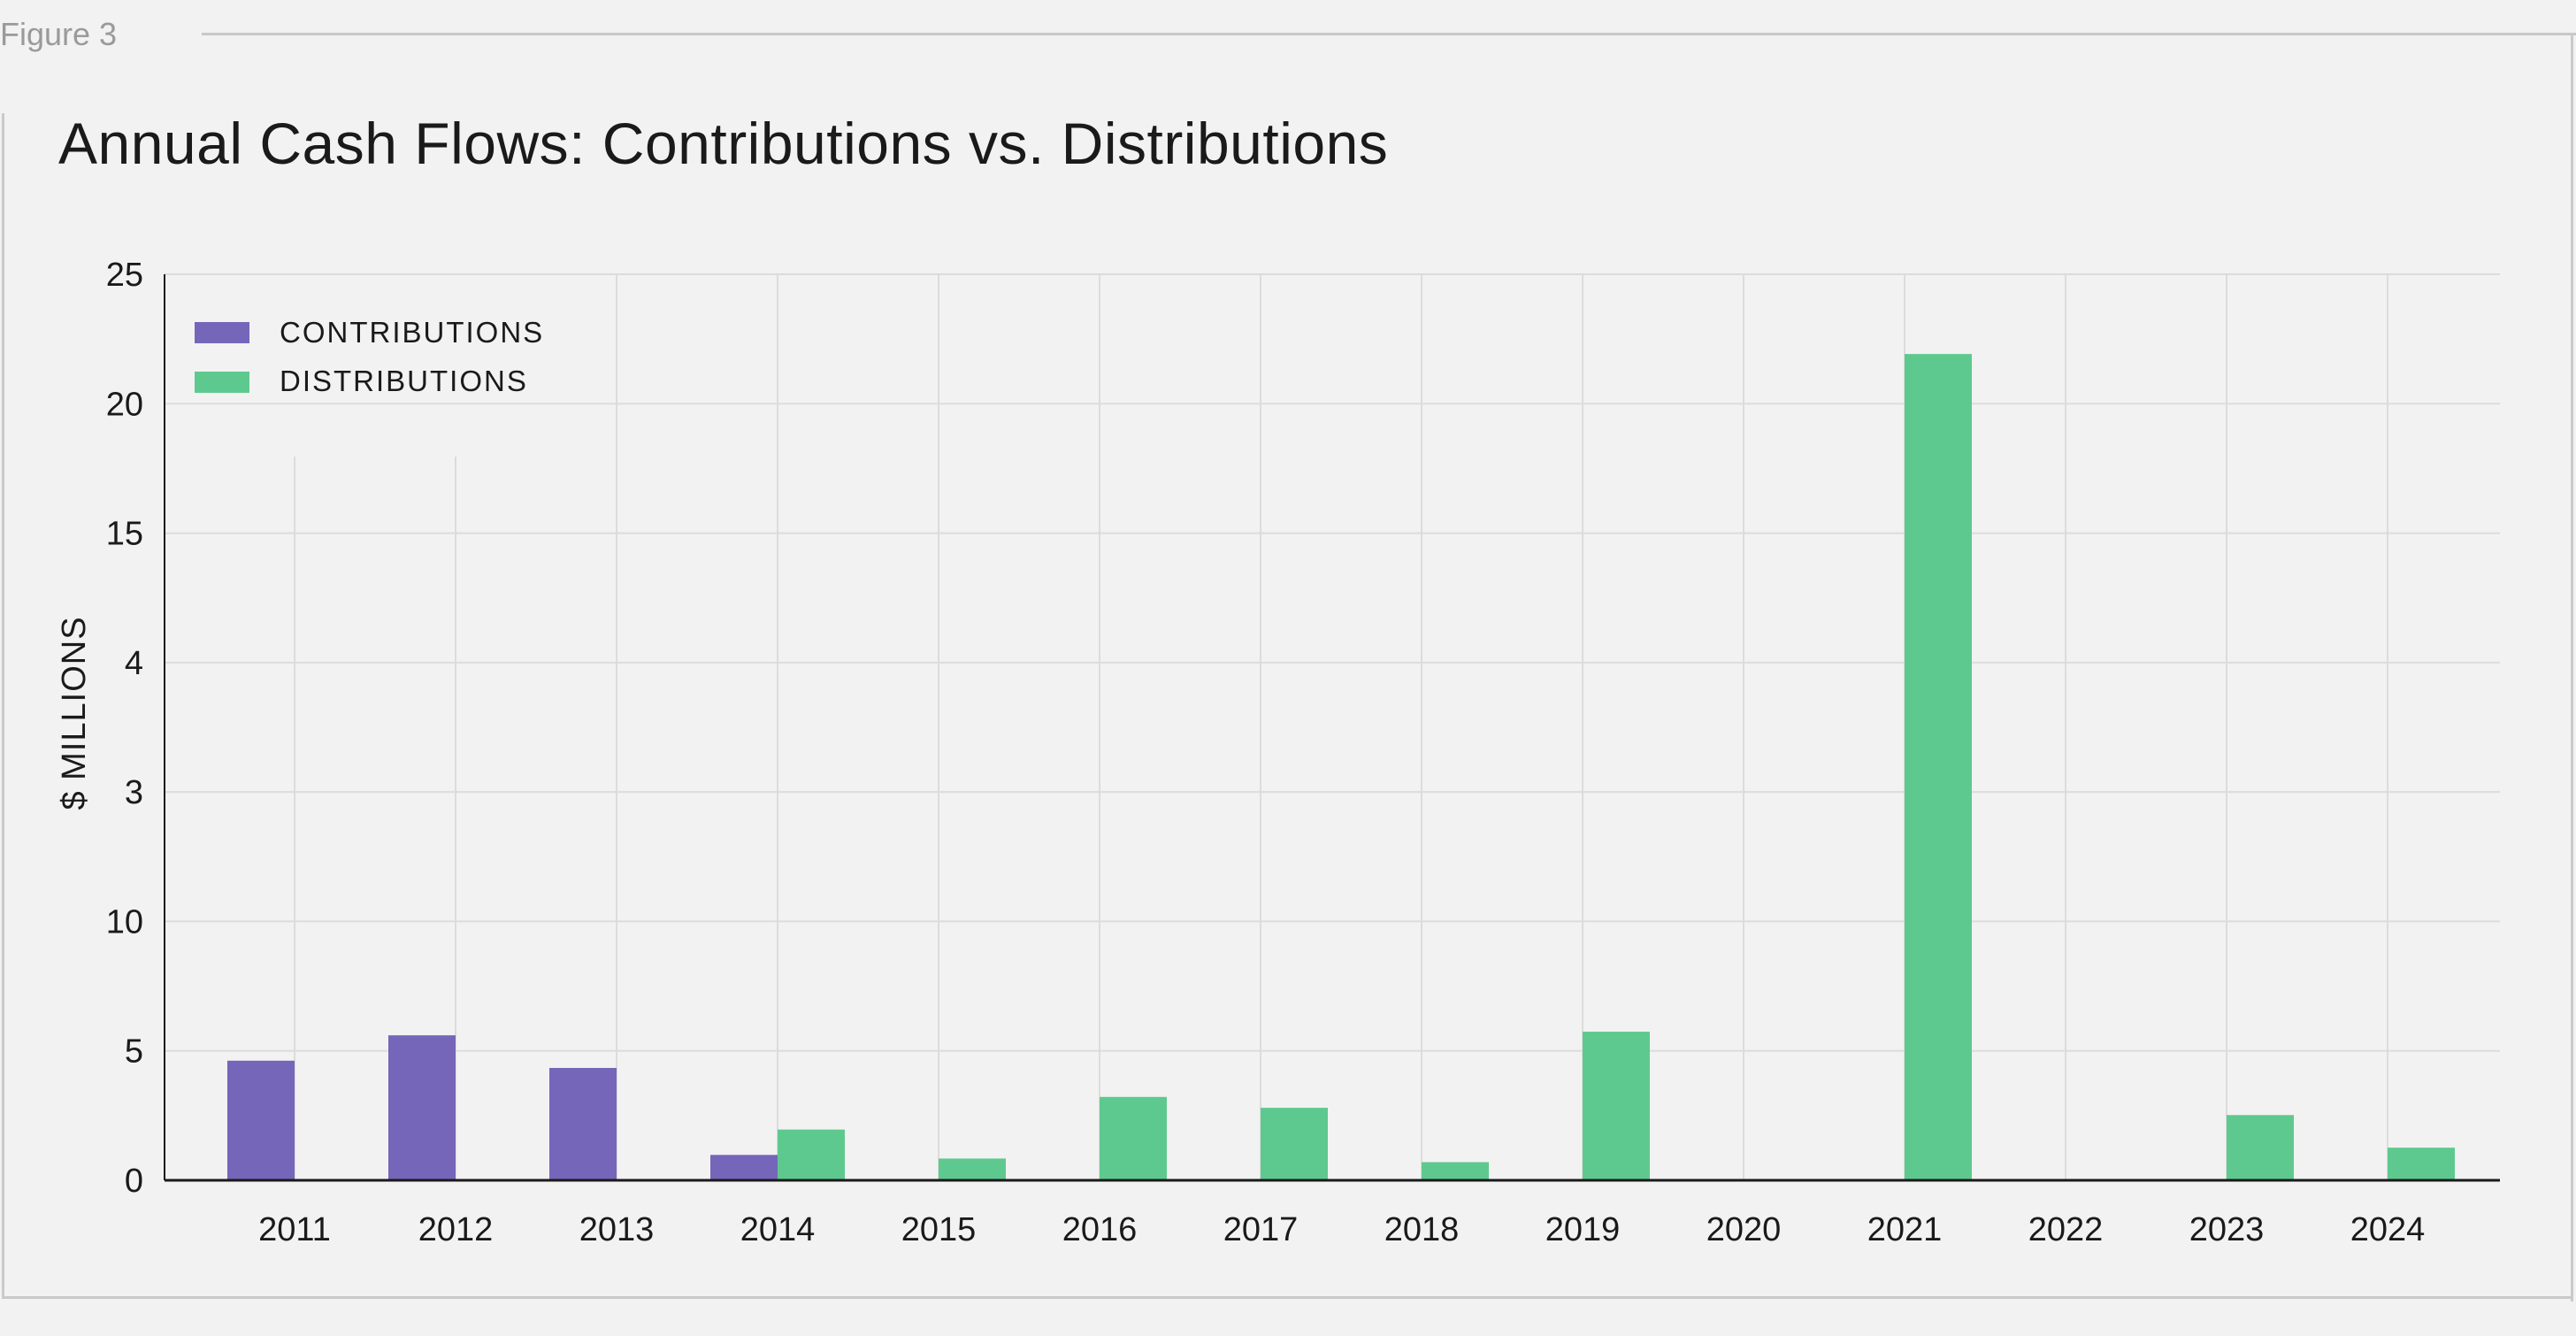 This screenshot has width=2576, height=1336. Describe the element at coordinates (1389, 34) in the screenshot. I see `top-divider` at that location.